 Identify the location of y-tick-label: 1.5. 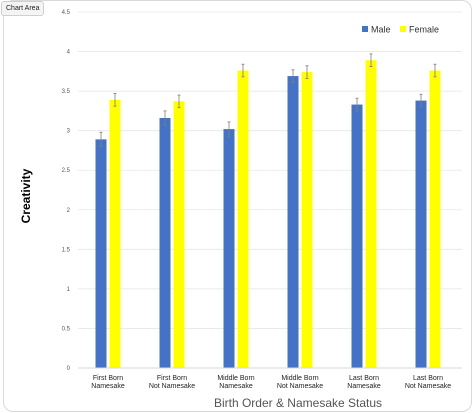
(66, 250).